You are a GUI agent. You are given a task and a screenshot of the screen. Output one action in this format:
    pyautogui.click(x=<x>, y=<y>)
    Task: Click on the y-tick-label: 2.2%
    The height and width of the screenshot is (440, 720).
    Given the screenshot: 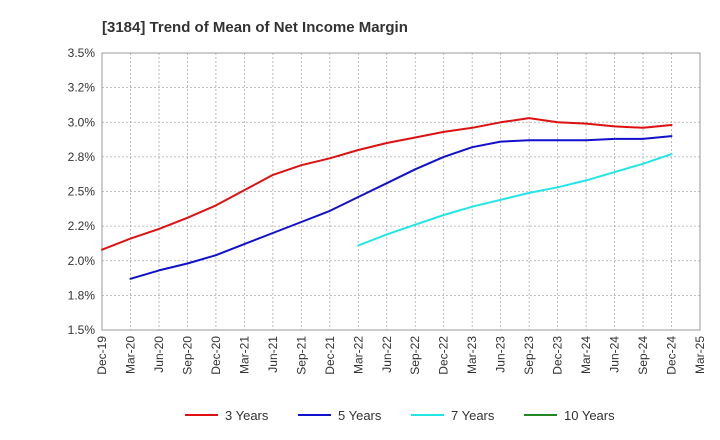 What is the action you would take?
    pyautogui.click(x=82, y=226)
    